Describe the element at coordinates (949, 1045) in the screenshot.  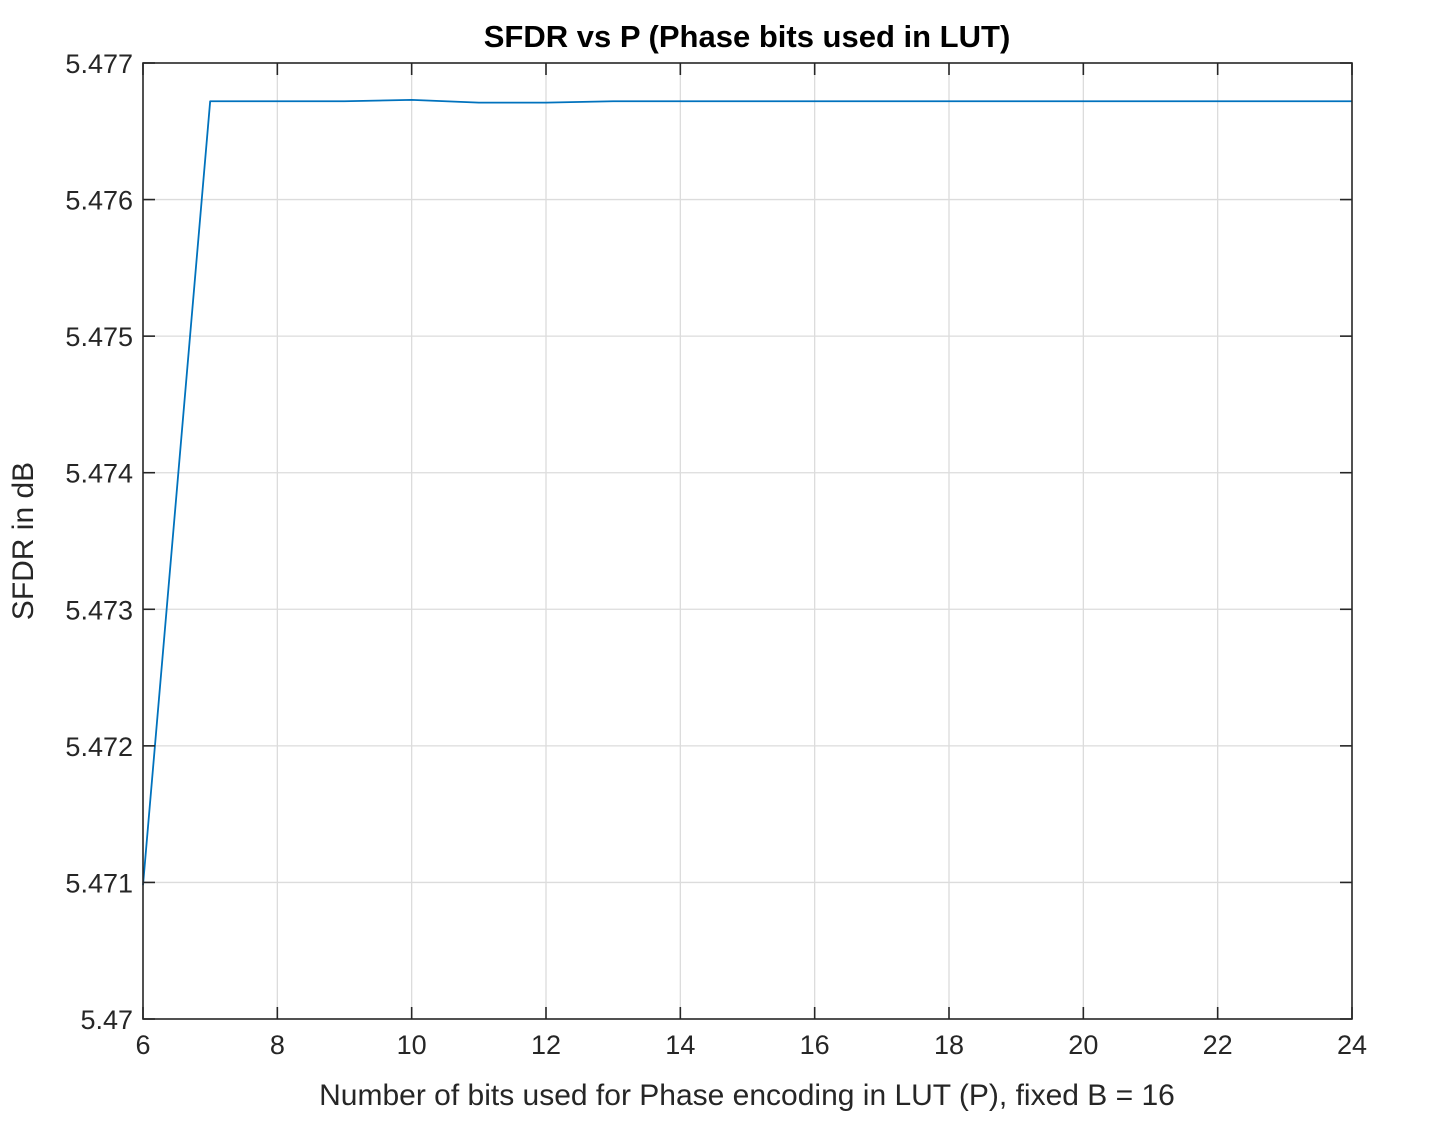
I see `x-tick-label: 18` at that location.